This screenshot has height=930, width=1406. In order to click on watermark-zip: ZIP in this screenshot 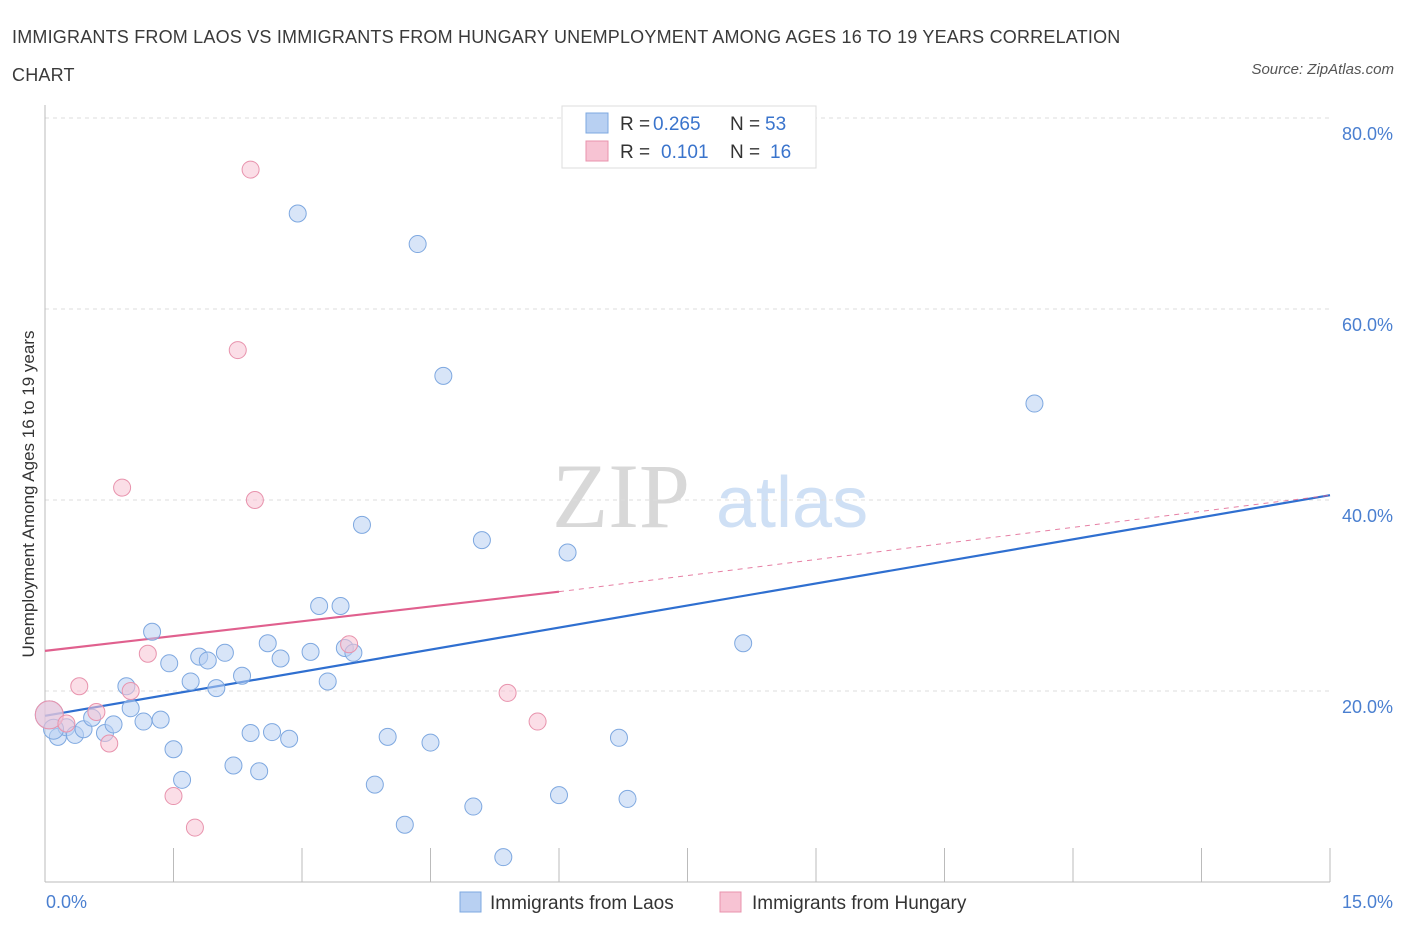, I will do `click(621, 496)`.